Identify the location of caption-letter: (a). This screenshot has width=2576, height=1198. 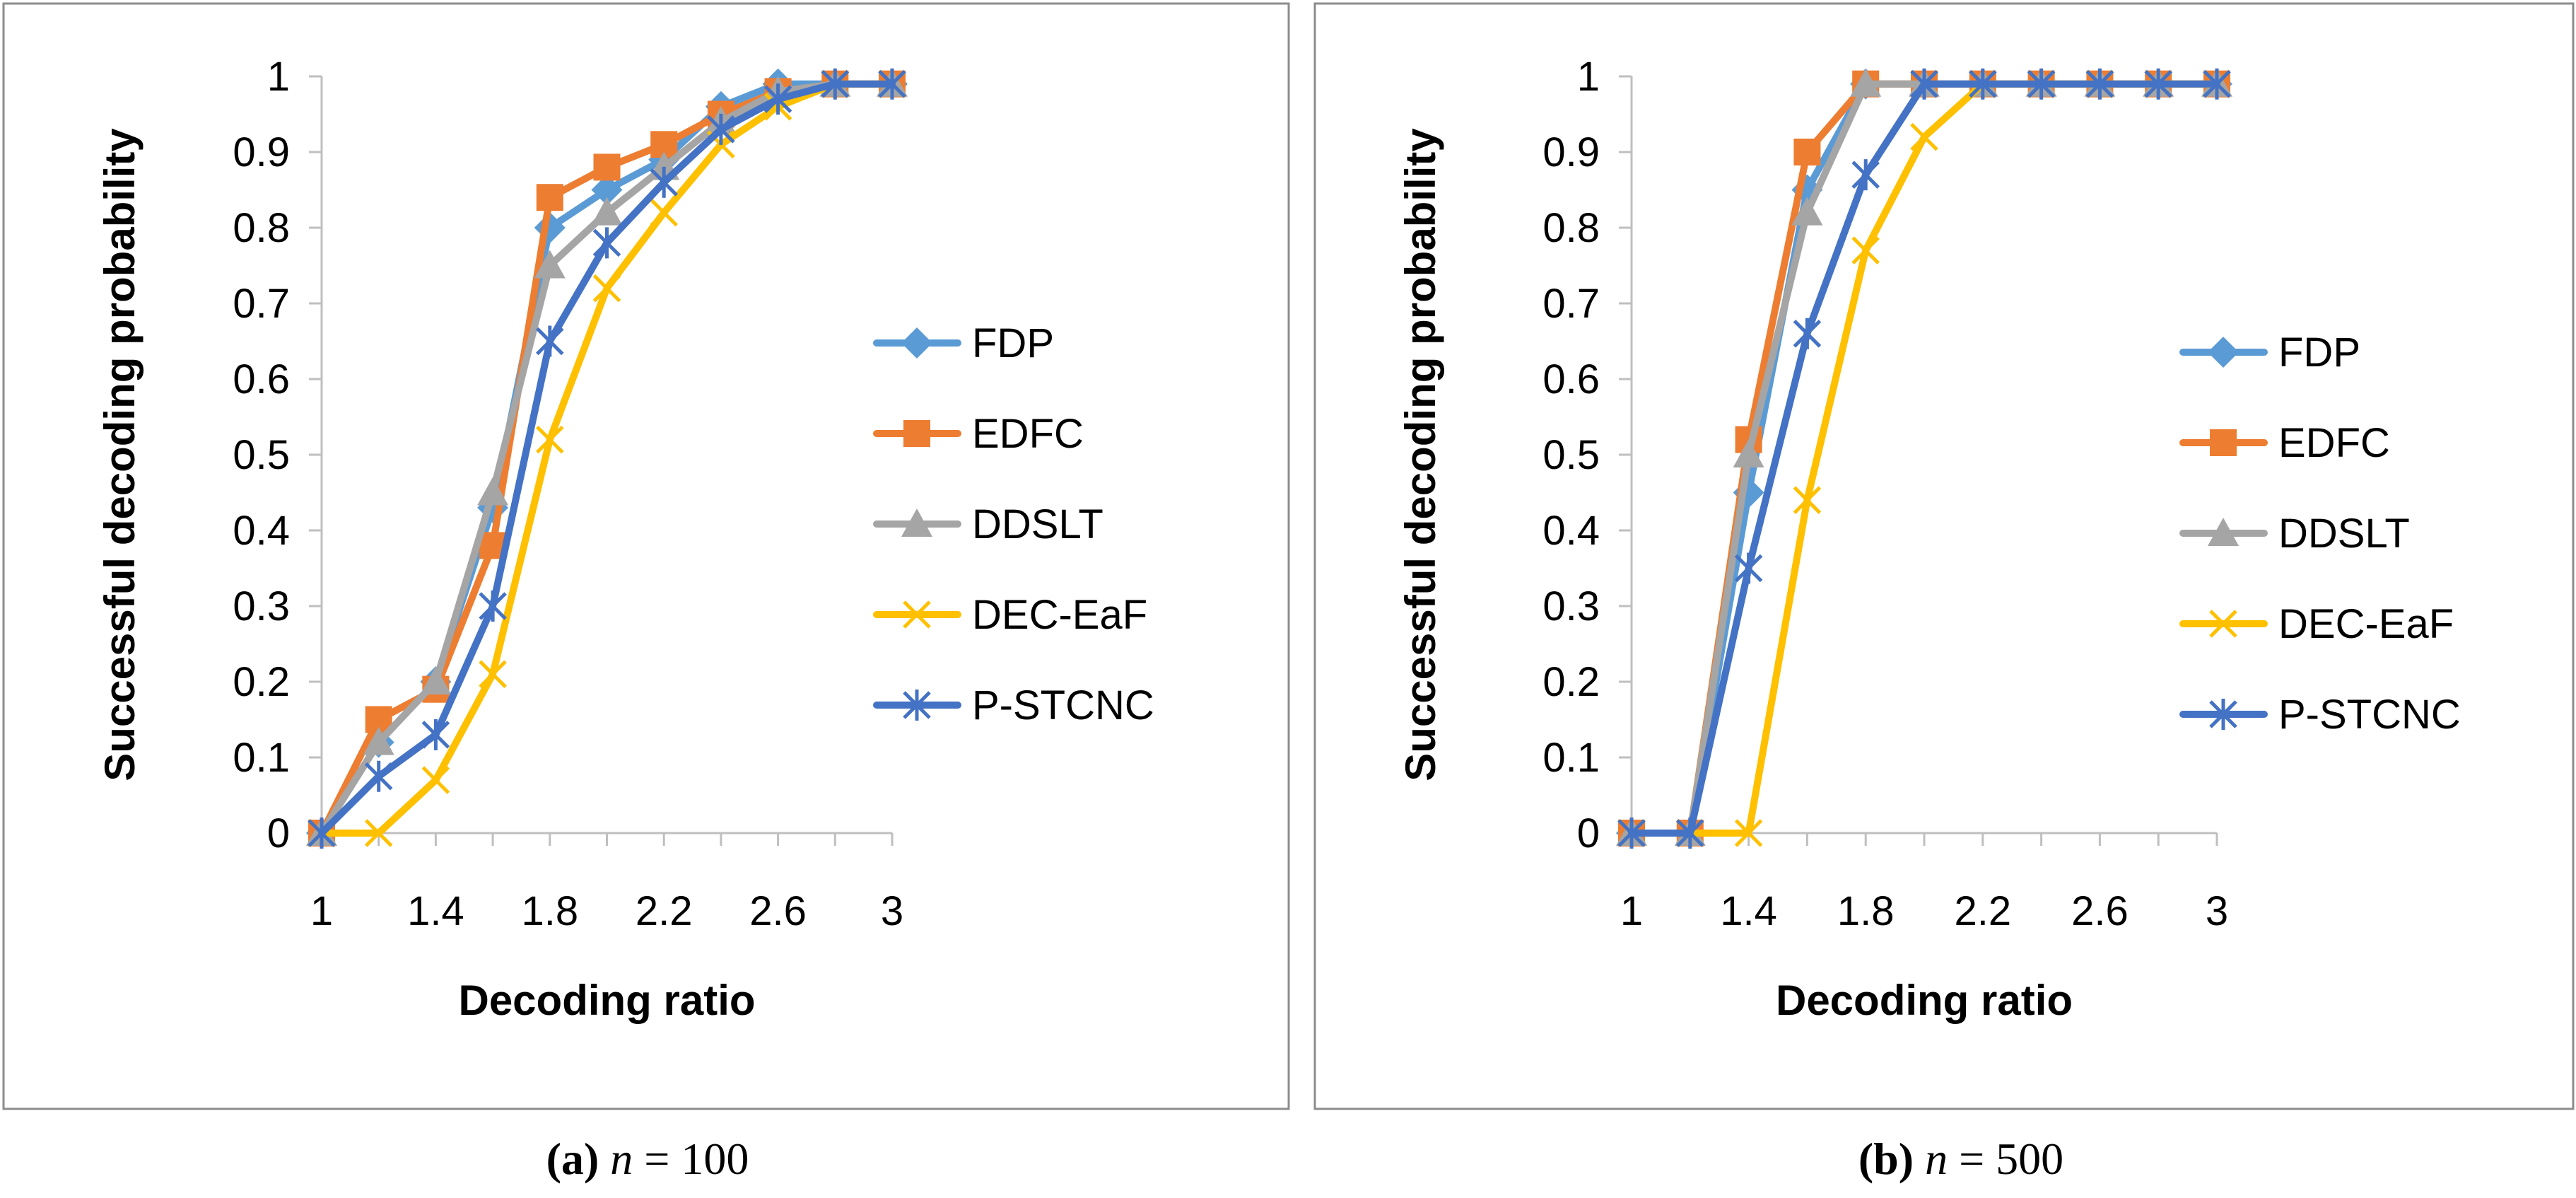
(572, 1159).